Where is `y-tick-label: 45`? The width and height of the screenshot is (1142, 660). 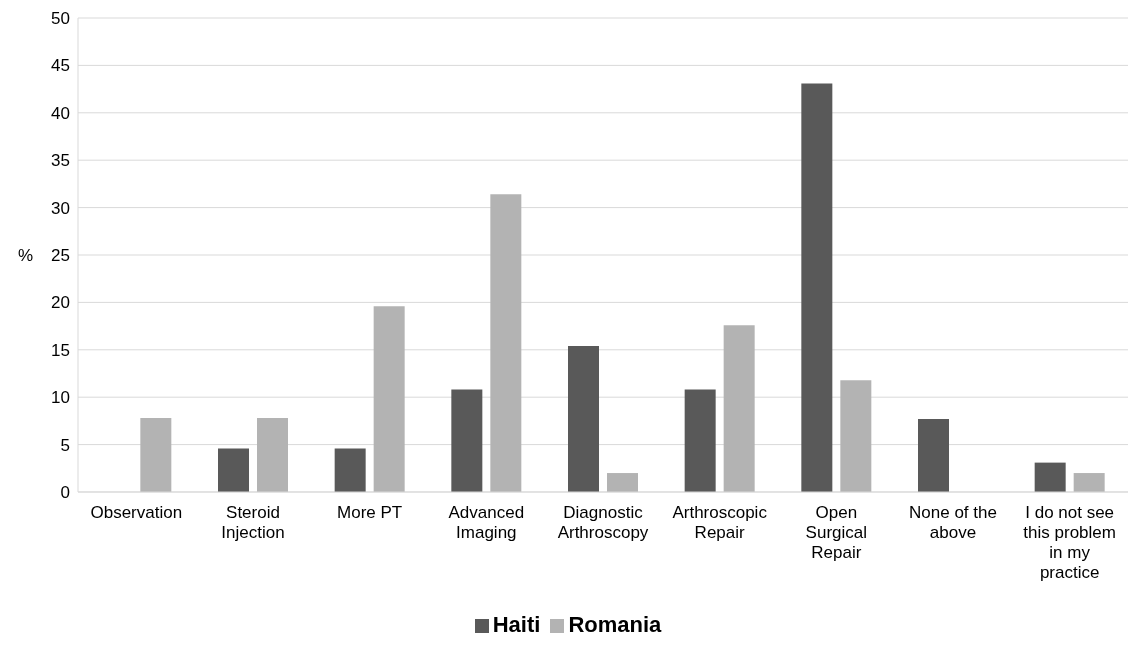
y-tick-label: 45 is located at coordinates (60, 66).